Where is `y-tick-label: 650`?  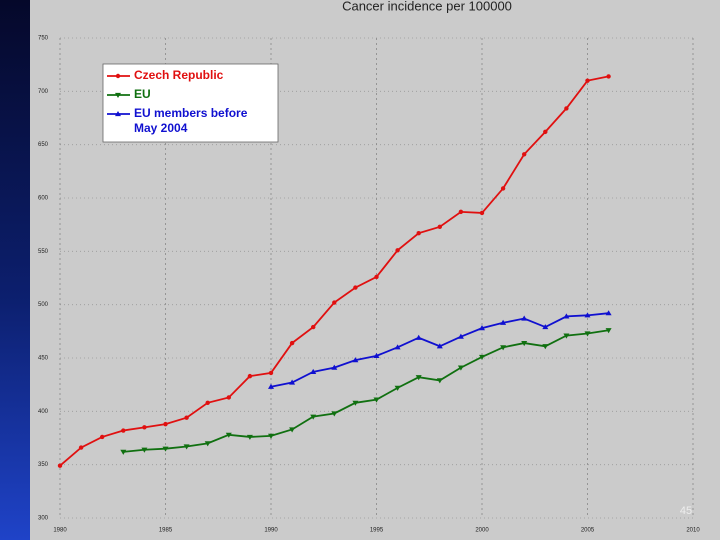 y-tick-label: 650 is located at coordinates (43, 145).